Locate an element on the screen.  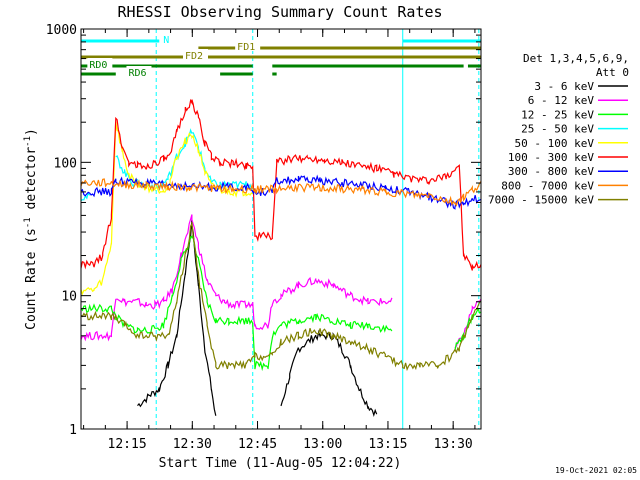
legend-label: 6 - 12 keV is located at coordinates (561, 100).